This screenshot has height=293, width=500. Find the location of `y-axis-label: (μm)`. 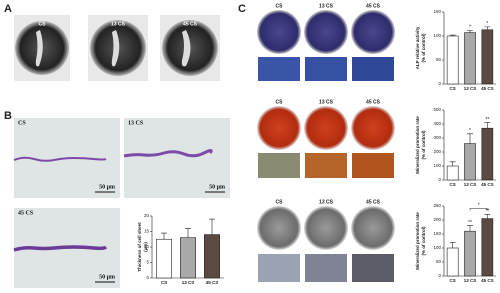

y-axis-label: (μm) is located at coordinates (145, 247).